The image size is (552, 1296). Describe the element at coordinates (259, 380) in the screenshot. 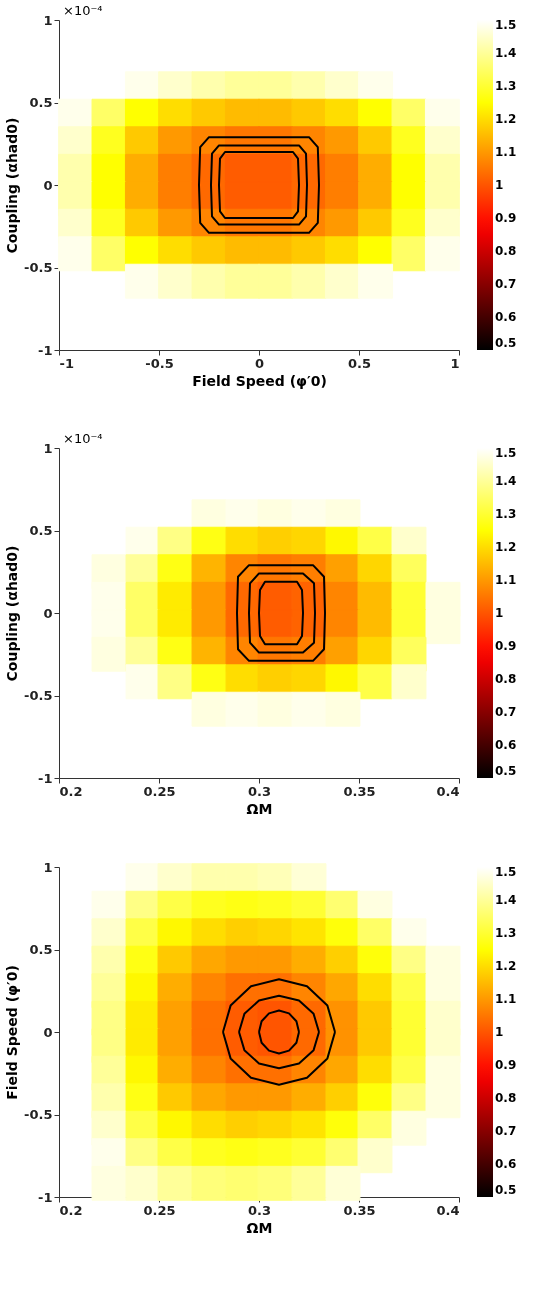

I see `x-axis-title: Field Speed (φ′0)` at that location.